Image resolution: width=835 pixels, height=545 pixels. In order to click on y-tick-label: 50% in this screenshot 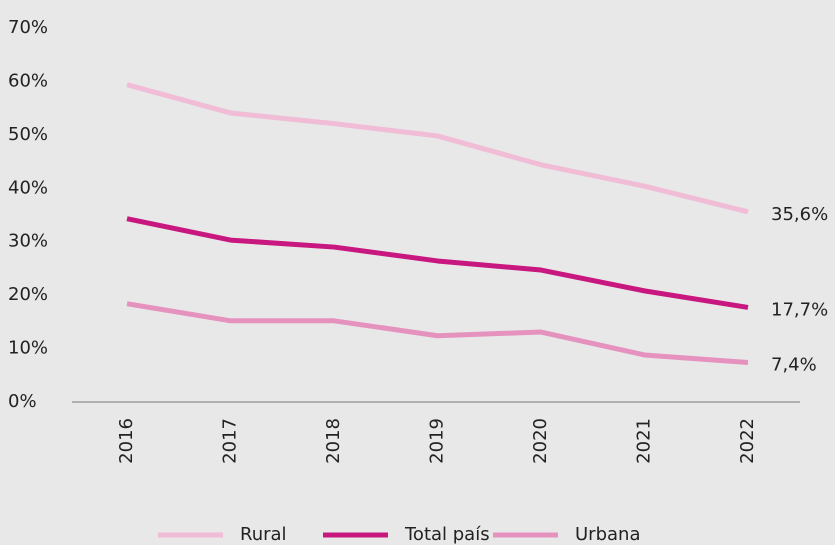, I will do `click(28, 134)`.